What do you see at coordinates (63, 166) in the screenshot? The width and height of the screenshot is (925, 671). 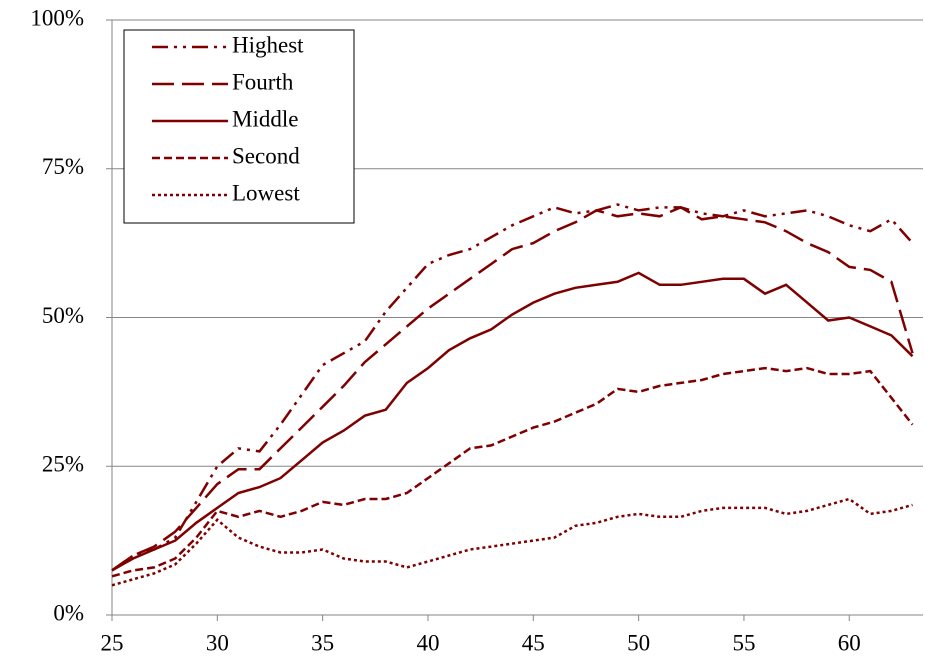 I see `y-tick-label: 75%` at bounding box center [63, 166].